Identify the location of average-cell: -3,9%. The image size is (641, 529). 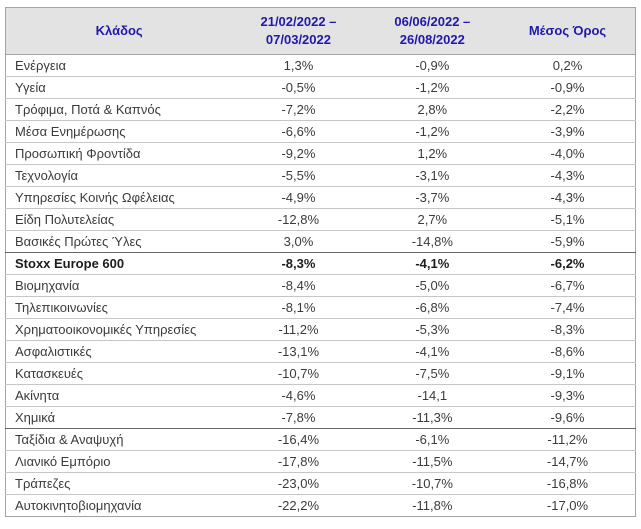
(568, 131).